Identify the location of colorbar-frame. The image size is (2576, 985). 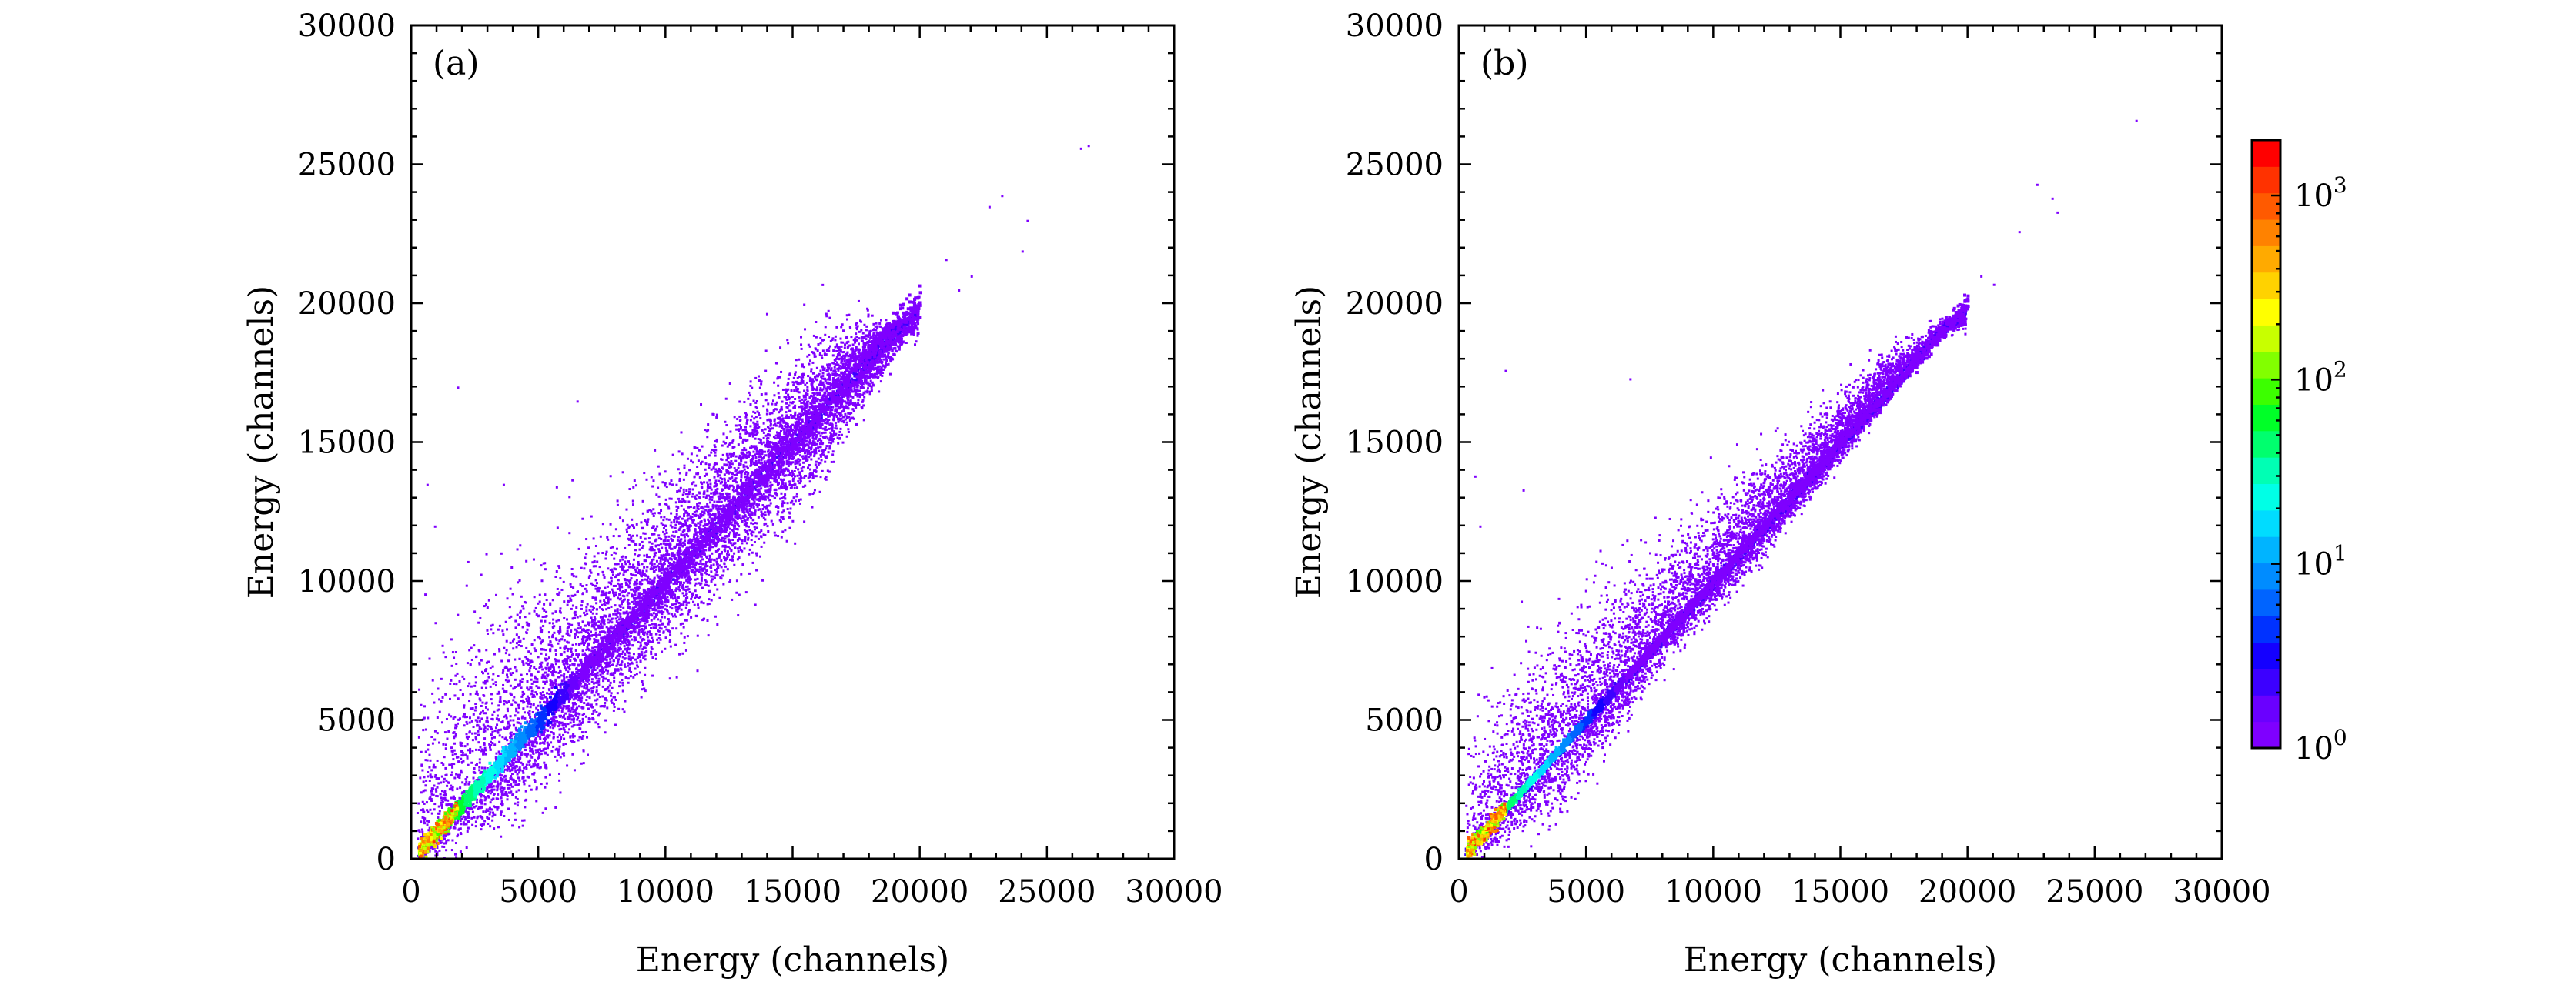
(2266, 444).